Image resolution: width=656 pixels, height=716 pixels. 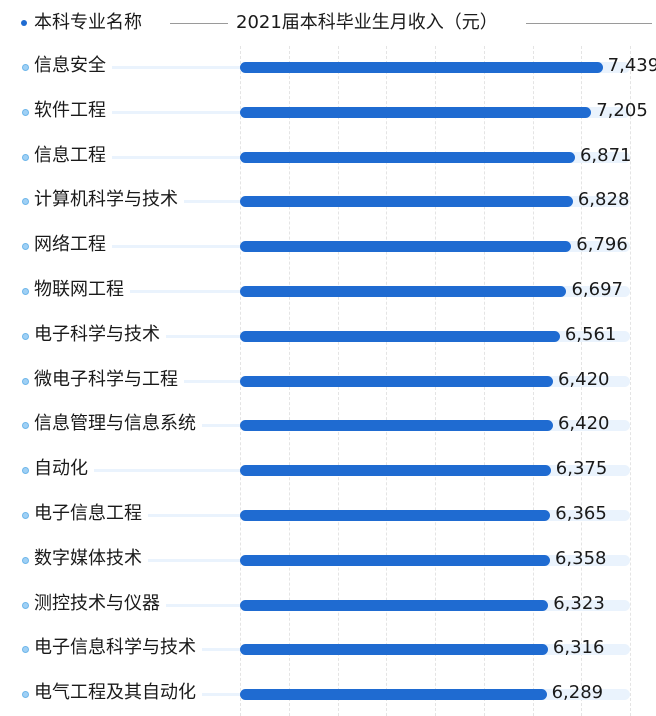 What do you see at coordinates (118, 648) in the screenshot?
I see `category-label: 电子信息科学与技术` at bounding box center [118, 648].